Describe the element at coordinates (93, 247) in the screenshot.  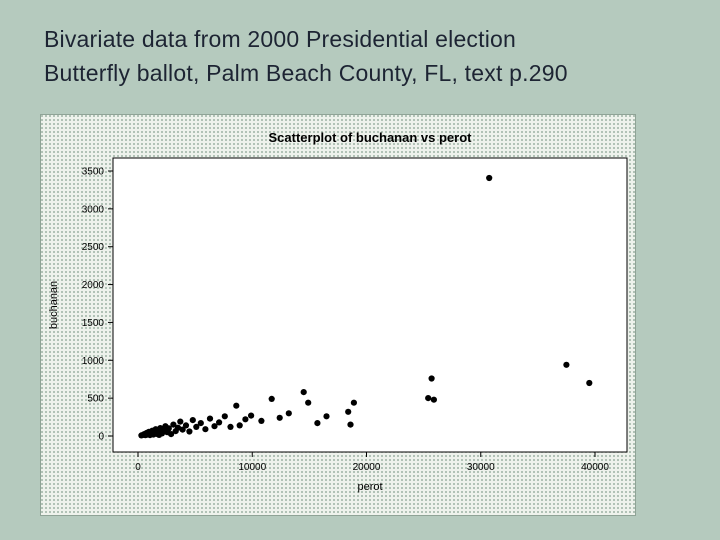
I see `y-tick-label: 2500` at that location.